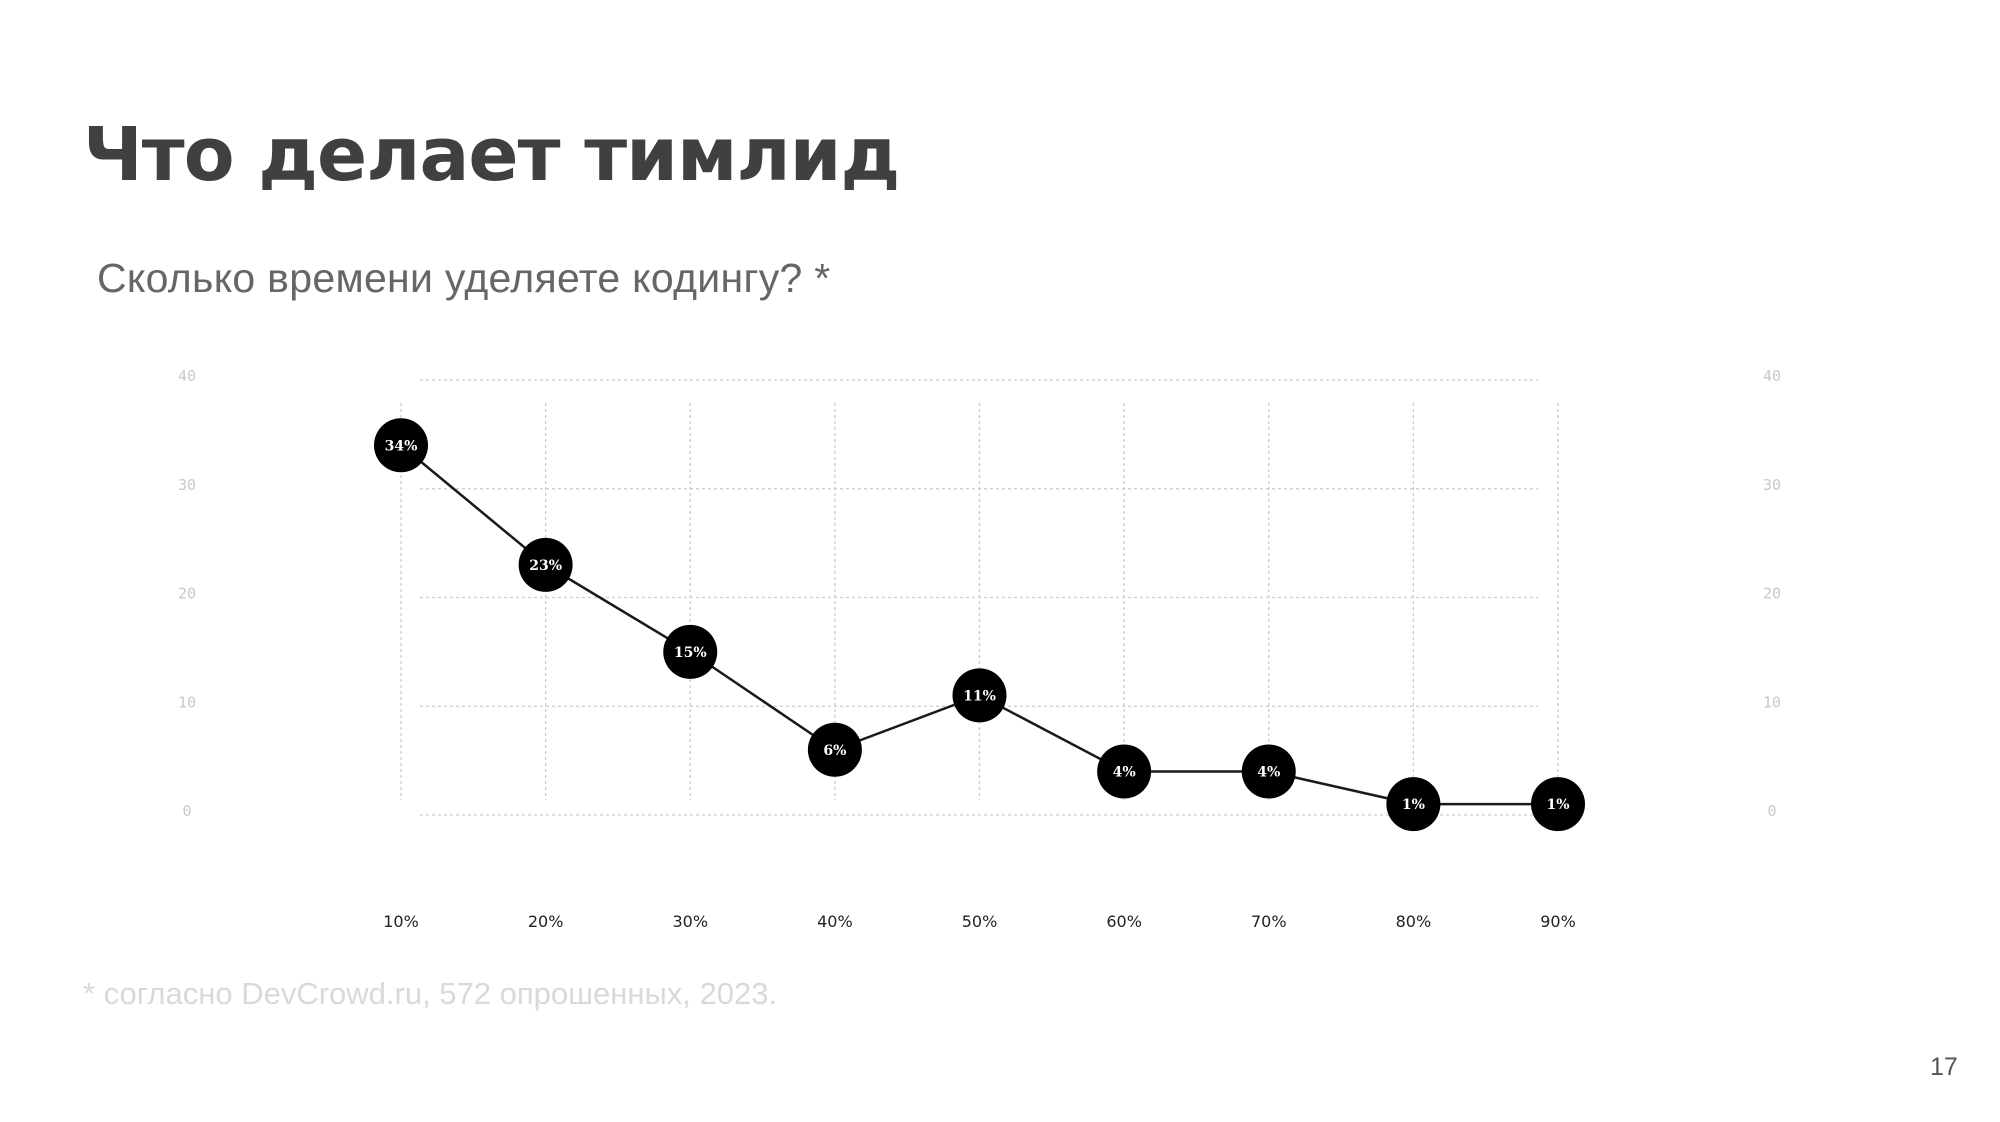  Describe the element at coordinates (1772, 485) in the screenshot. I see `y-tick-label-right: 30` at that location.